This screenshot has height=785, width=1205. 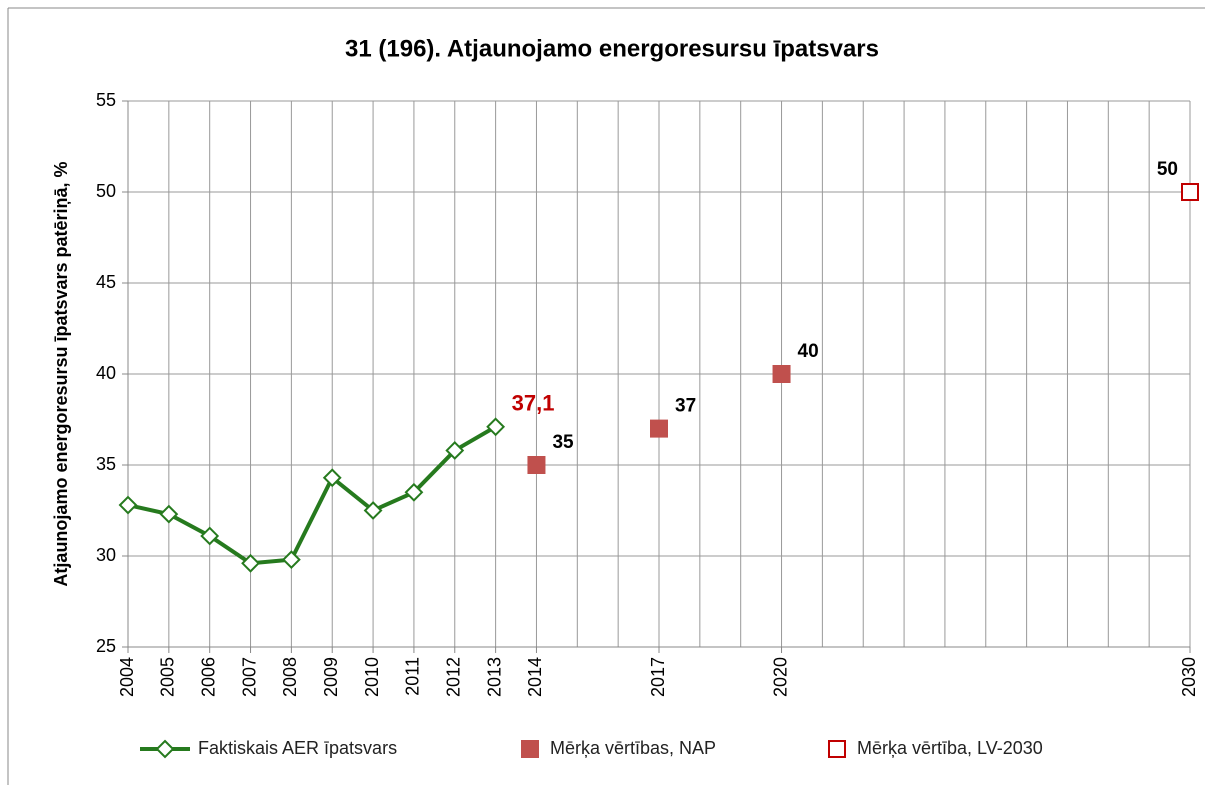 What do you see at coordinates (535, 677) in the screenshot?
I see `x-tick-label: 2014` at bounding box center [535, 677].